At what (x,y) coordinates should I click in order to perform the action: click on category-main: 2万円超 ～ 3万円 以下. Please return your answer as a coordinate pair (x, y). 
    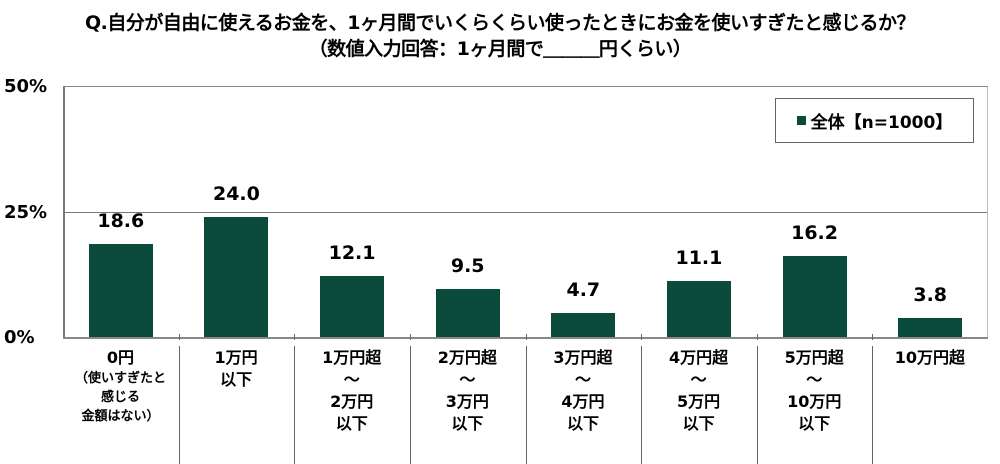
    Looking at the image, I should click on (467, 390).